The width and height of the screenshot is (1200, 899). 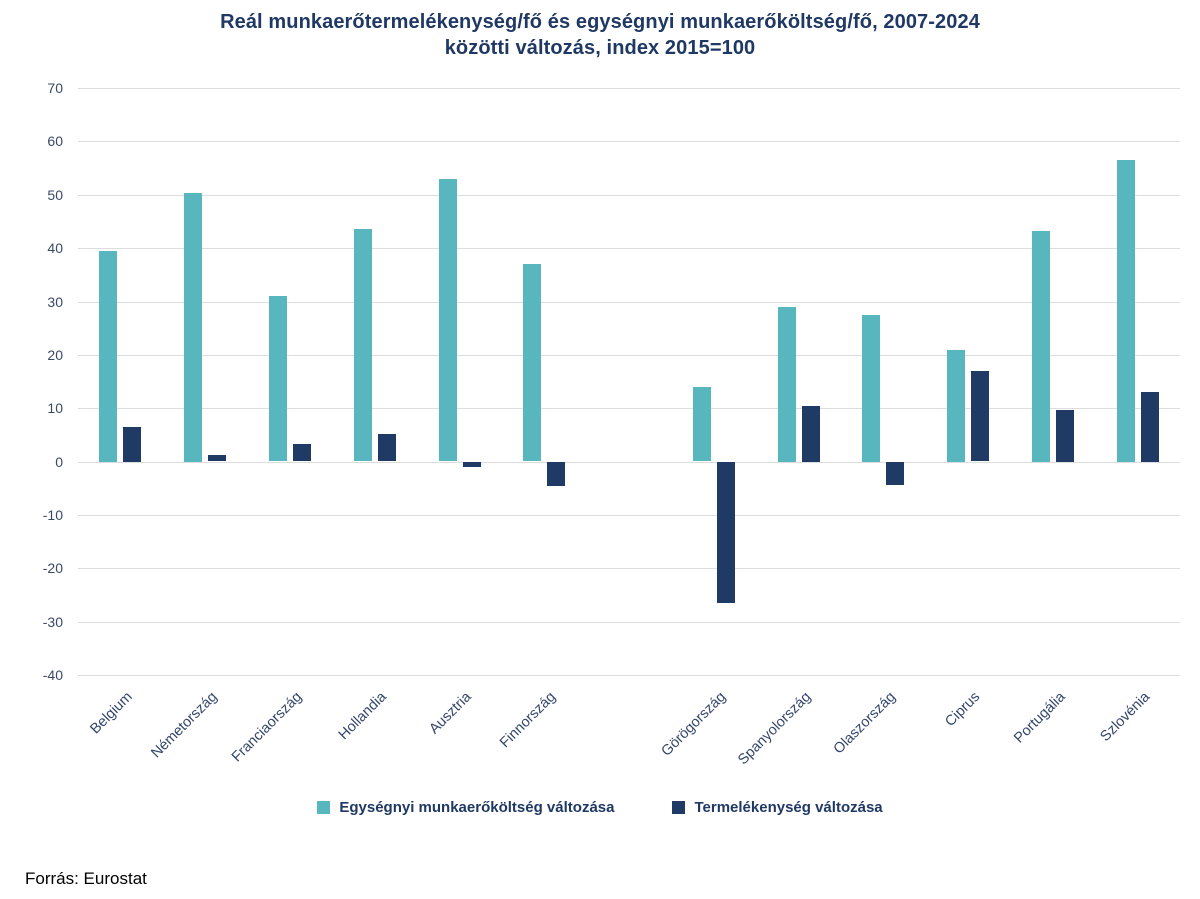 I want to click on y-tick-label: -10, so click(x=52, y=514).